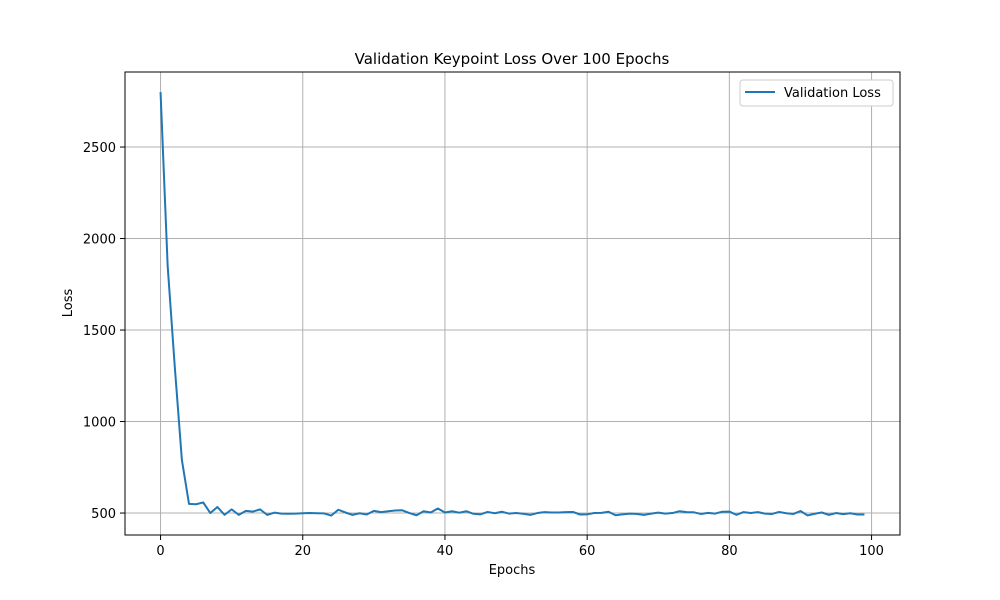 This screenshot has height=600, width=1000. Describe the element at coordinates (99, 423) in the screenshot. I see `y-tick-label: 1000` at that location.